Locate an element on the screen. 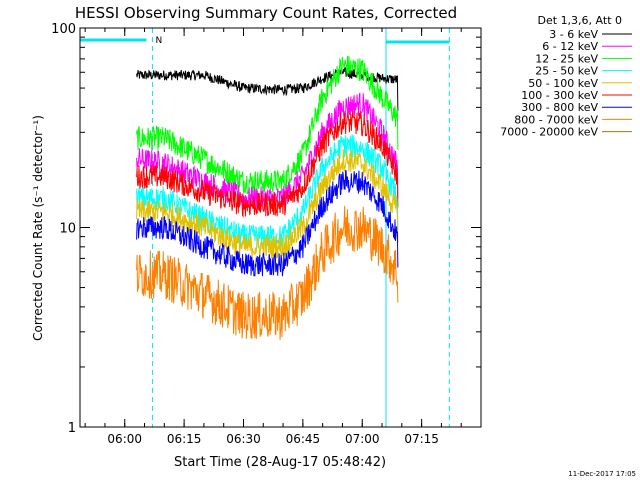  x-tick-label-4: 07:00 is located at coordinates (362, 439).